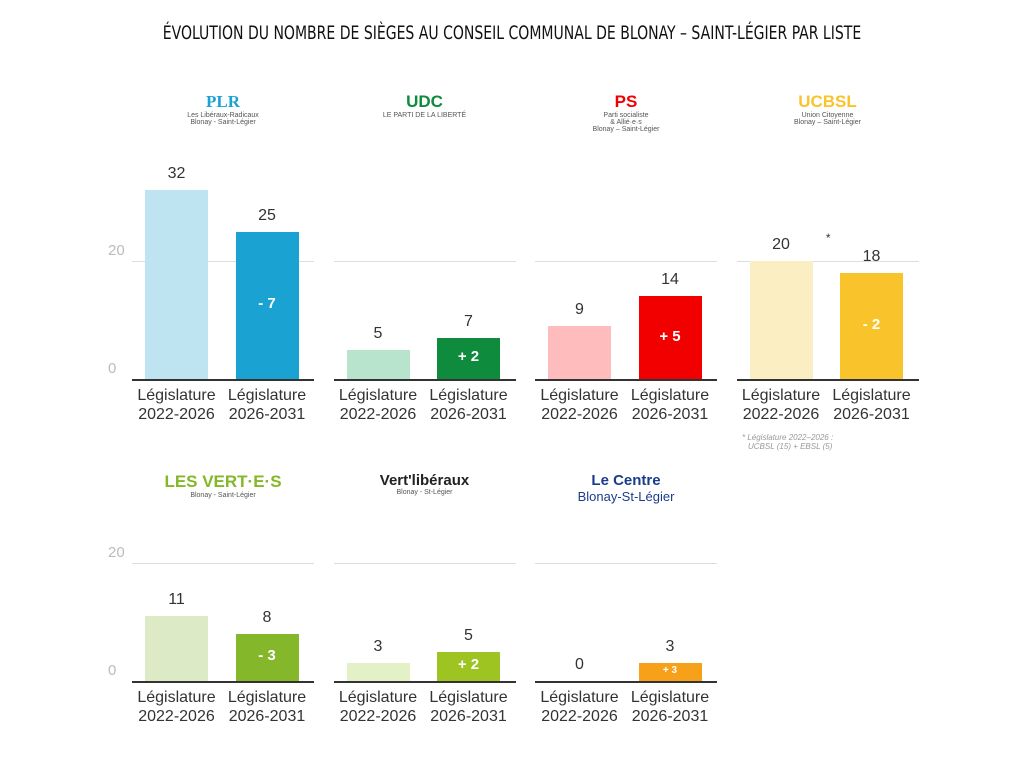 This screenshot has height=768, width=1024. Describe the element at coordinates (626, 496) in the screenshot. I see `logo-subtext: Blonay-St-Légier` at that location.